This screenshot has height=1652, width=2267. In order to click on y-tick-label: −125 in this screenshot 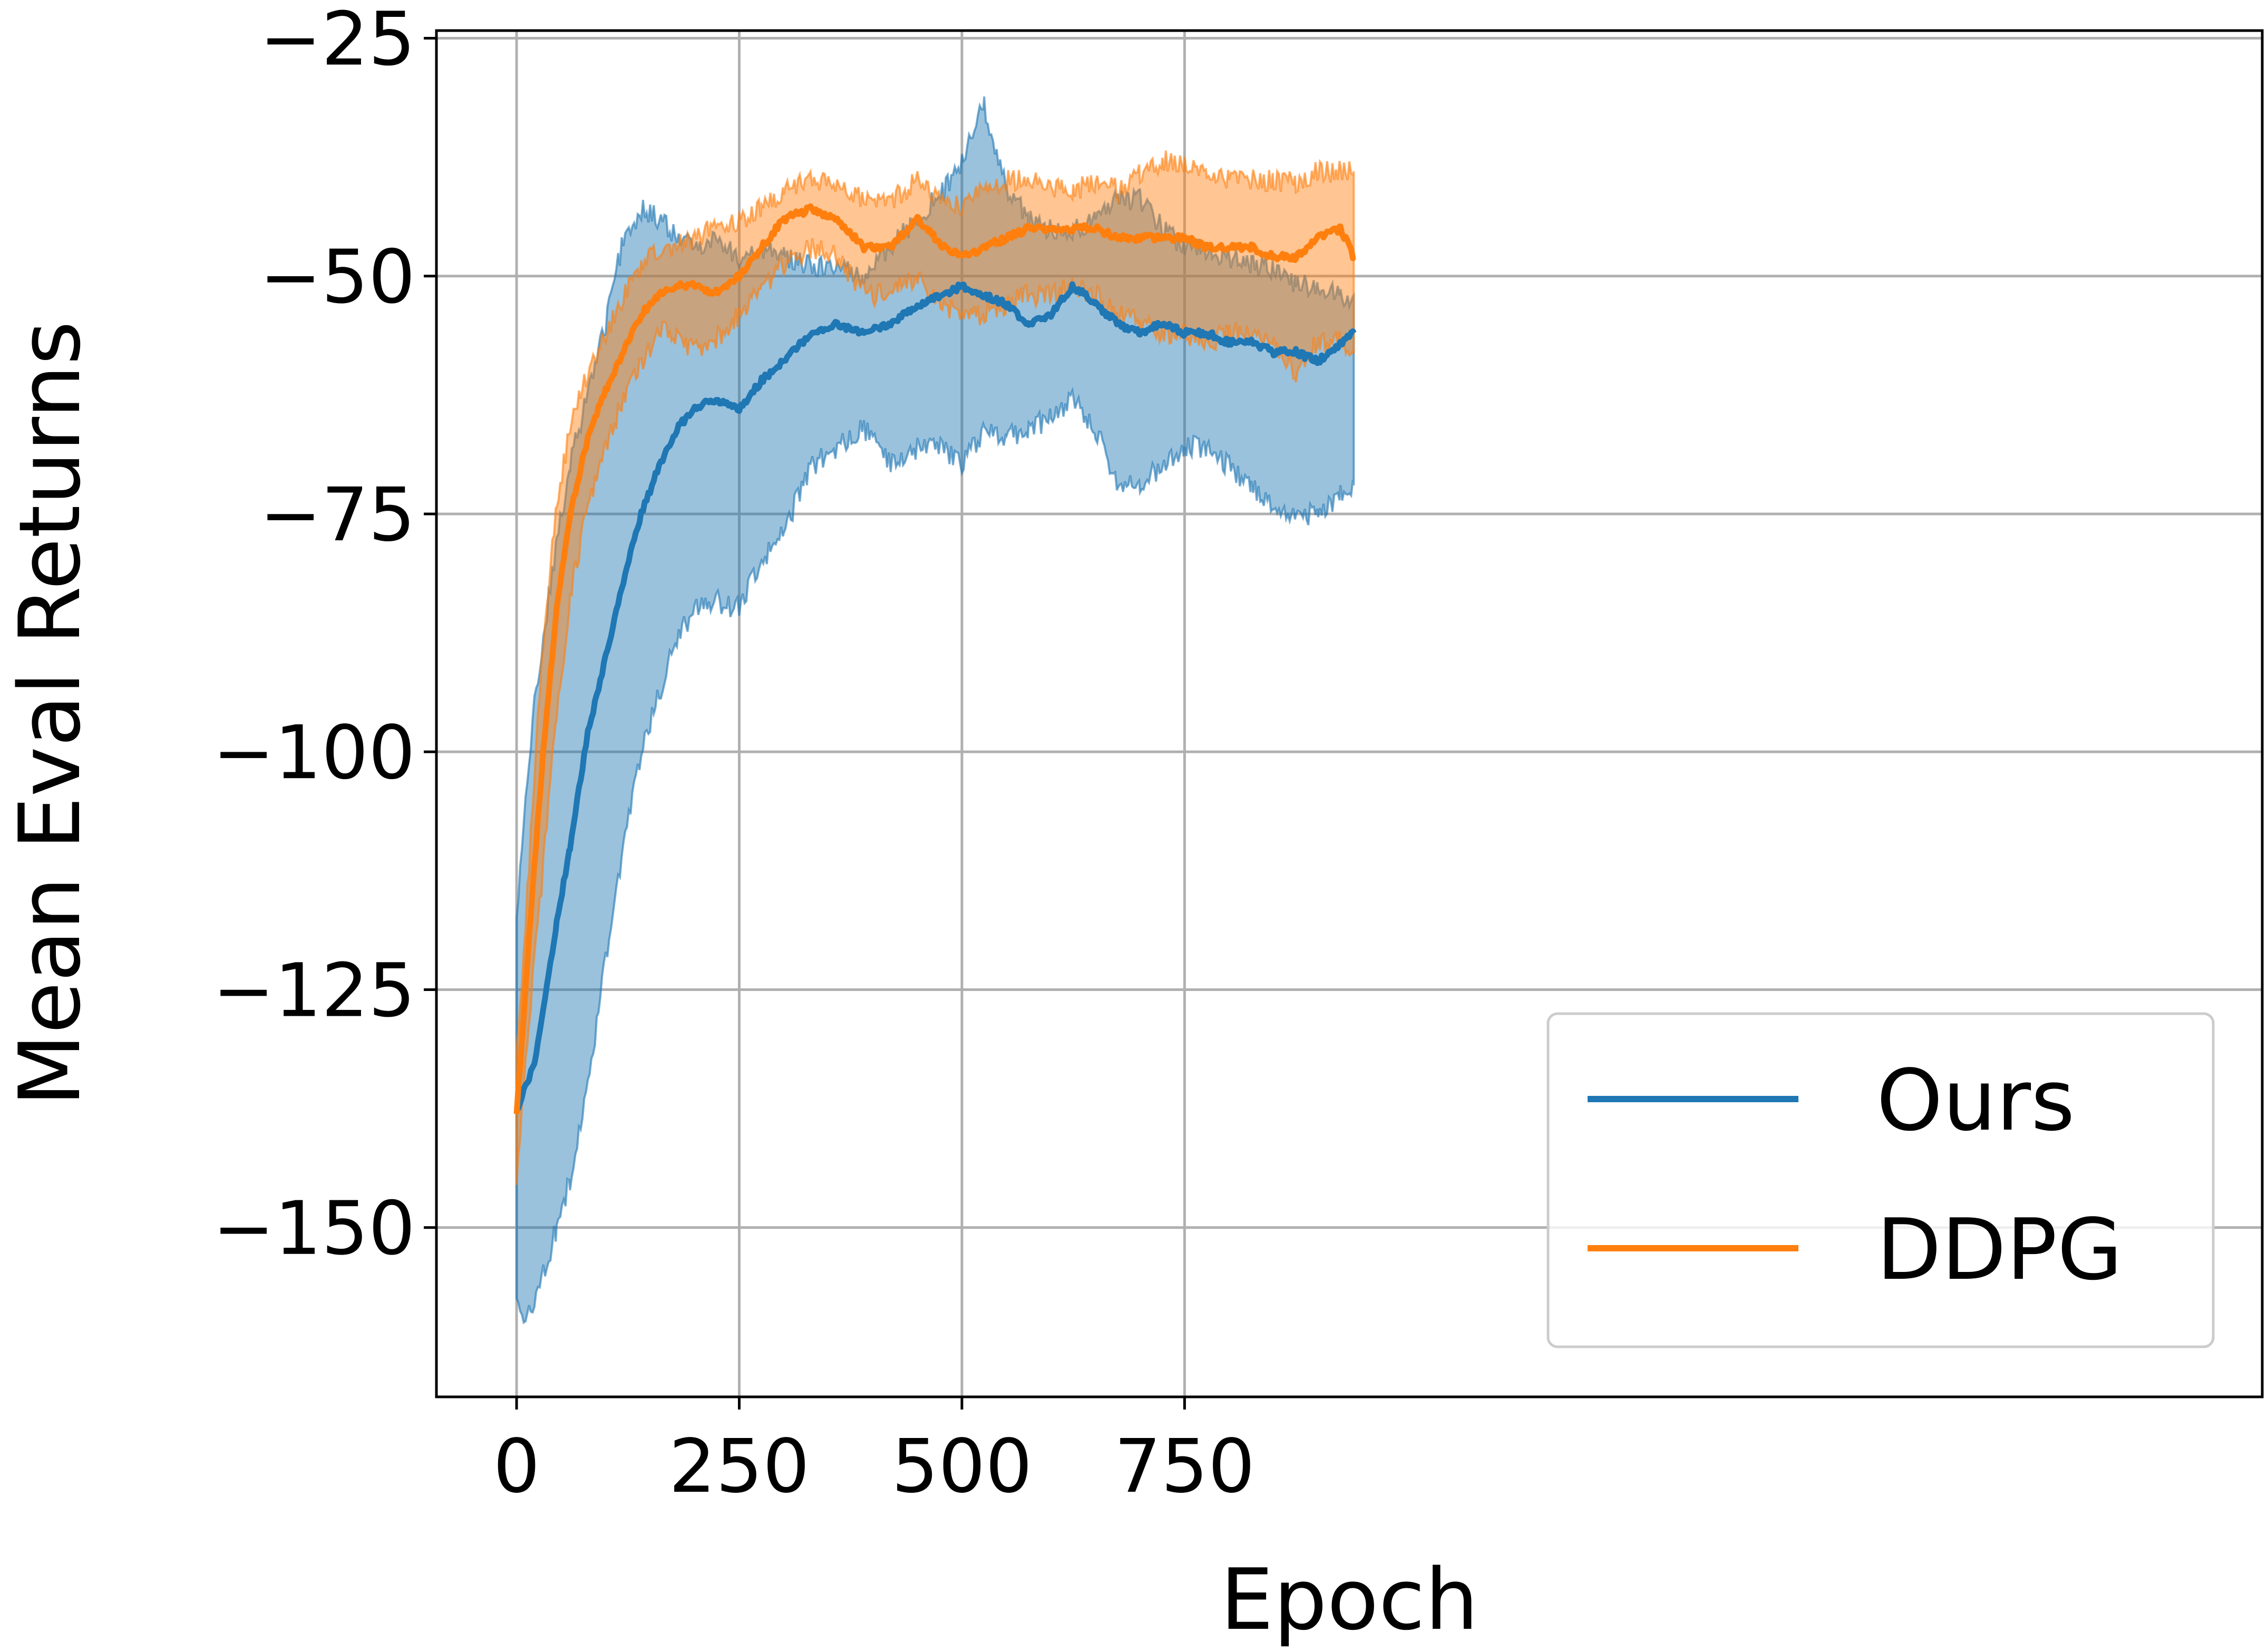, I will do `click(313, 991)`.